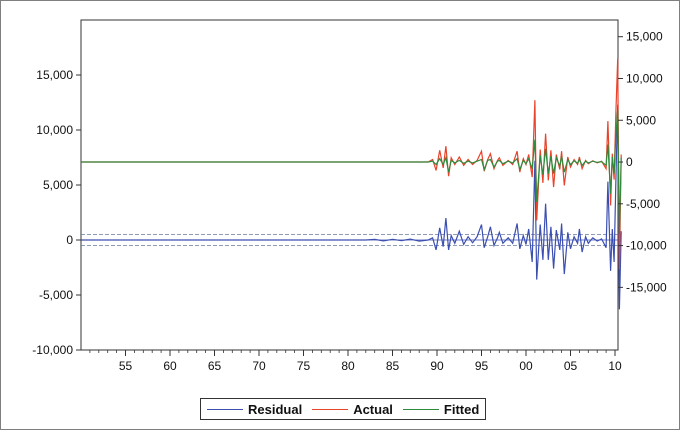 The width and height of the screenshot is (680, 430). I want to click on legend-swatch-actual, so click(330, 409).